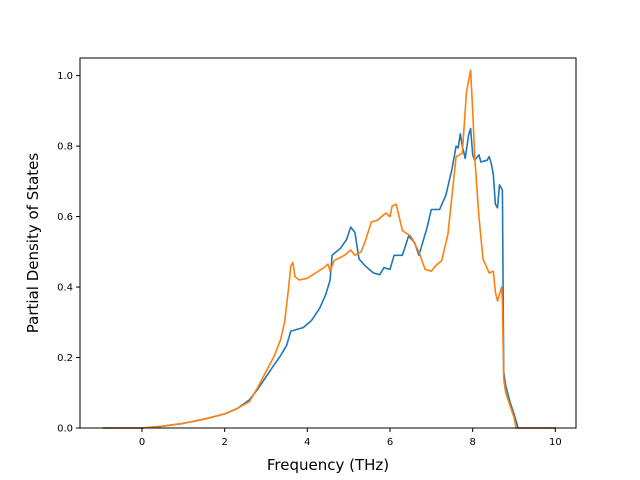 Image resolution: width=640 pixels, height=480 pixels. What do you see at coordinates (350, 438) in the screenshot?
I see `x-axis: 0 2 4 6 8 10` at bounding box center [350, 438].